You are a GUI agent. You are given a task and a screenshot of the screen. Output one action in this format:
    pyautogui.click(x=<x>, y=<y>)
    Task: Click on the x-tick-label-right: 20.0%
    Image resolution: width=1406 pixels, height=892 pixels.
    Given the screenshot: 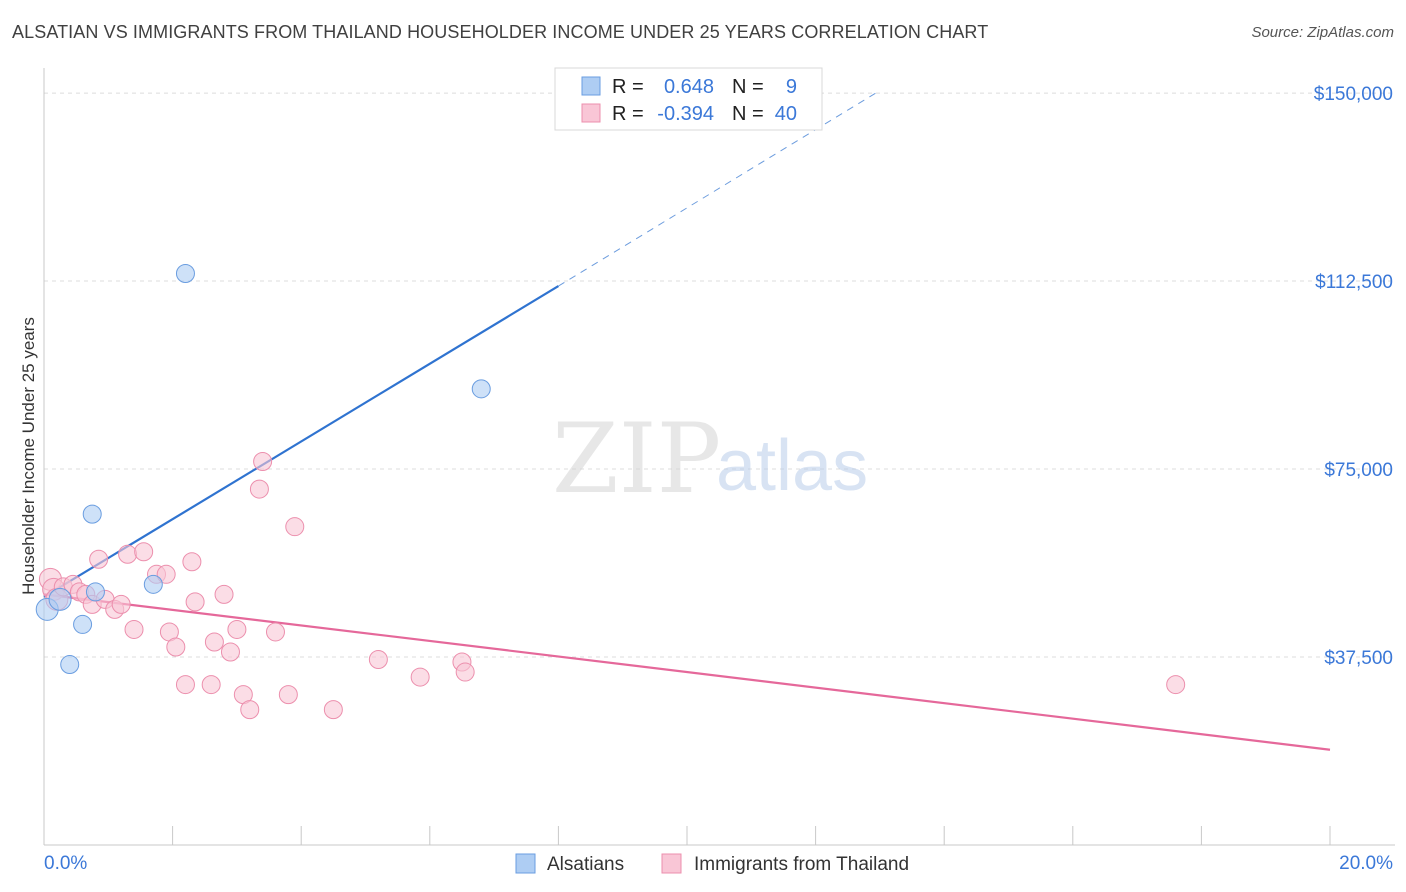 What is the action you would take?
    pyautogui.click(x=1366, y=863)
    